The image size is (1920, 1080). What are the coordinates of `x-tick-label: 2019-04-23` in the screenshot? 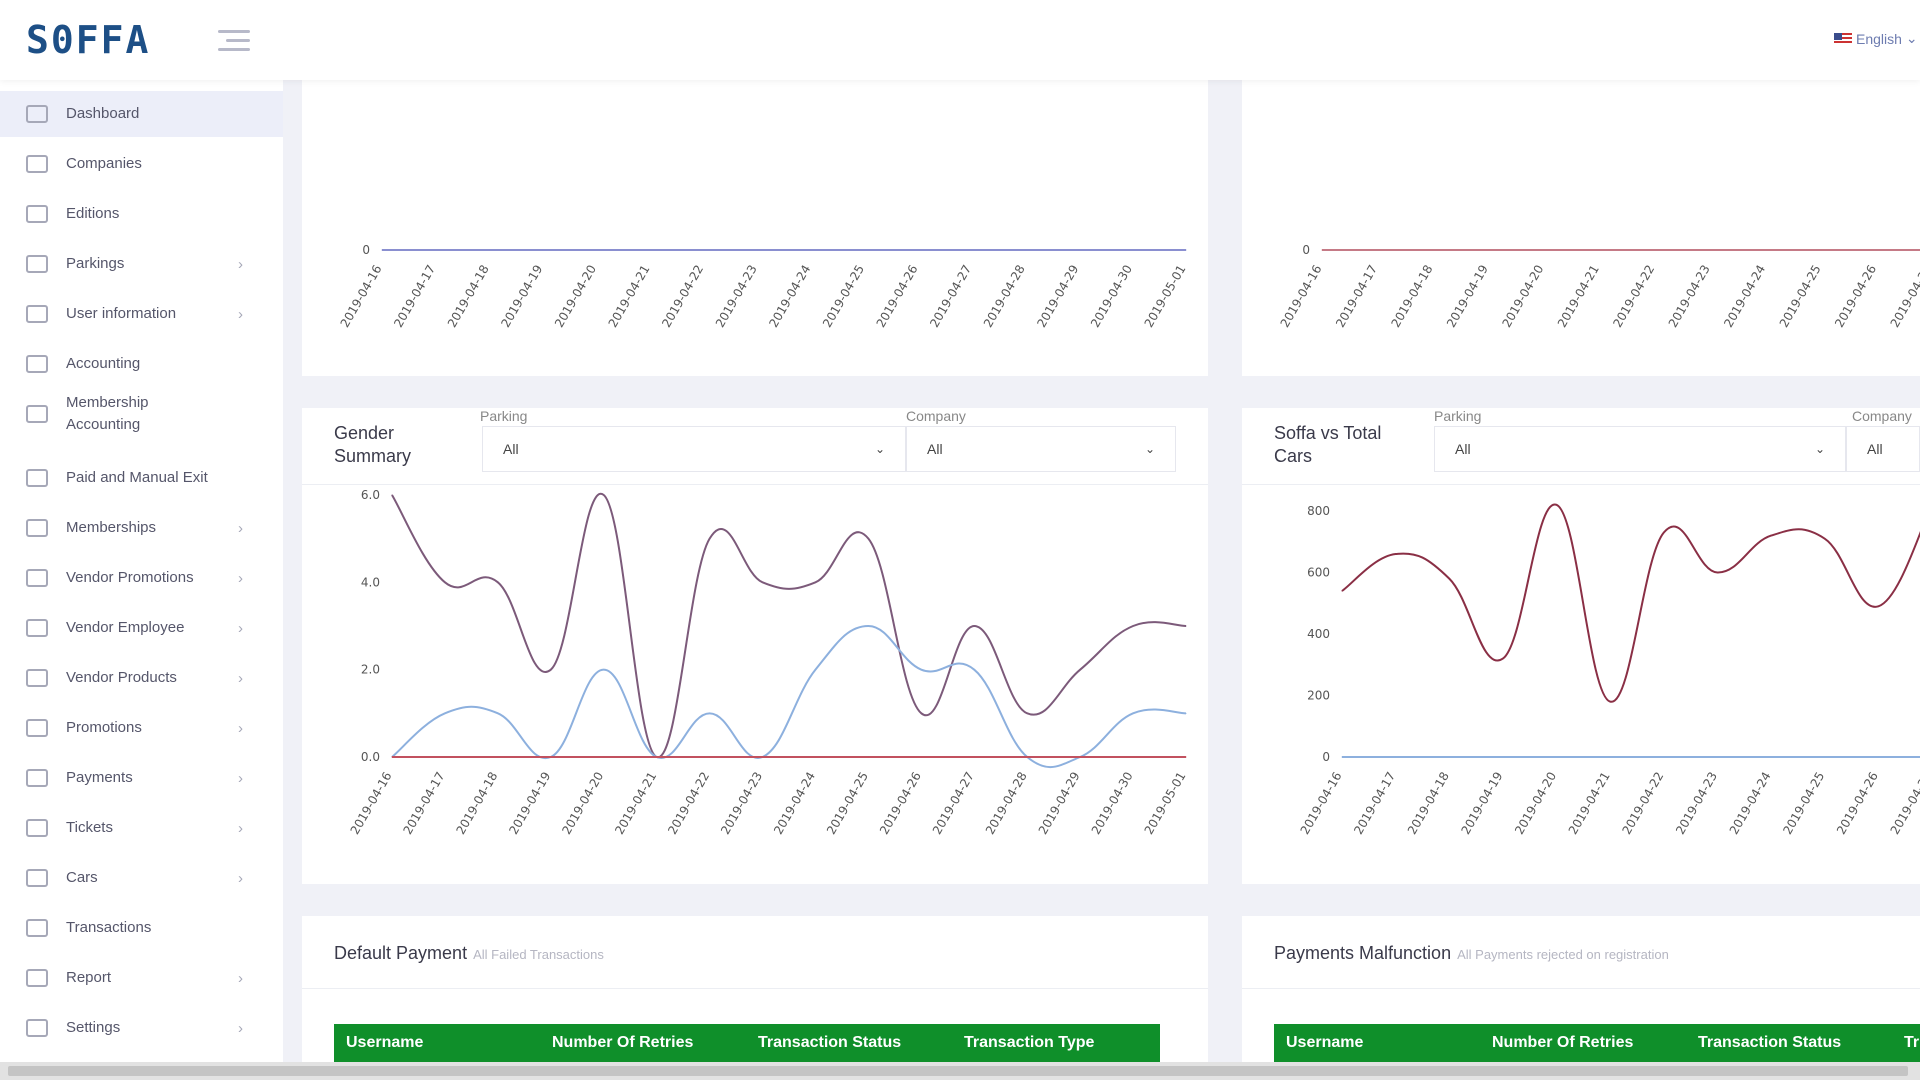 It's located at (736, 296).